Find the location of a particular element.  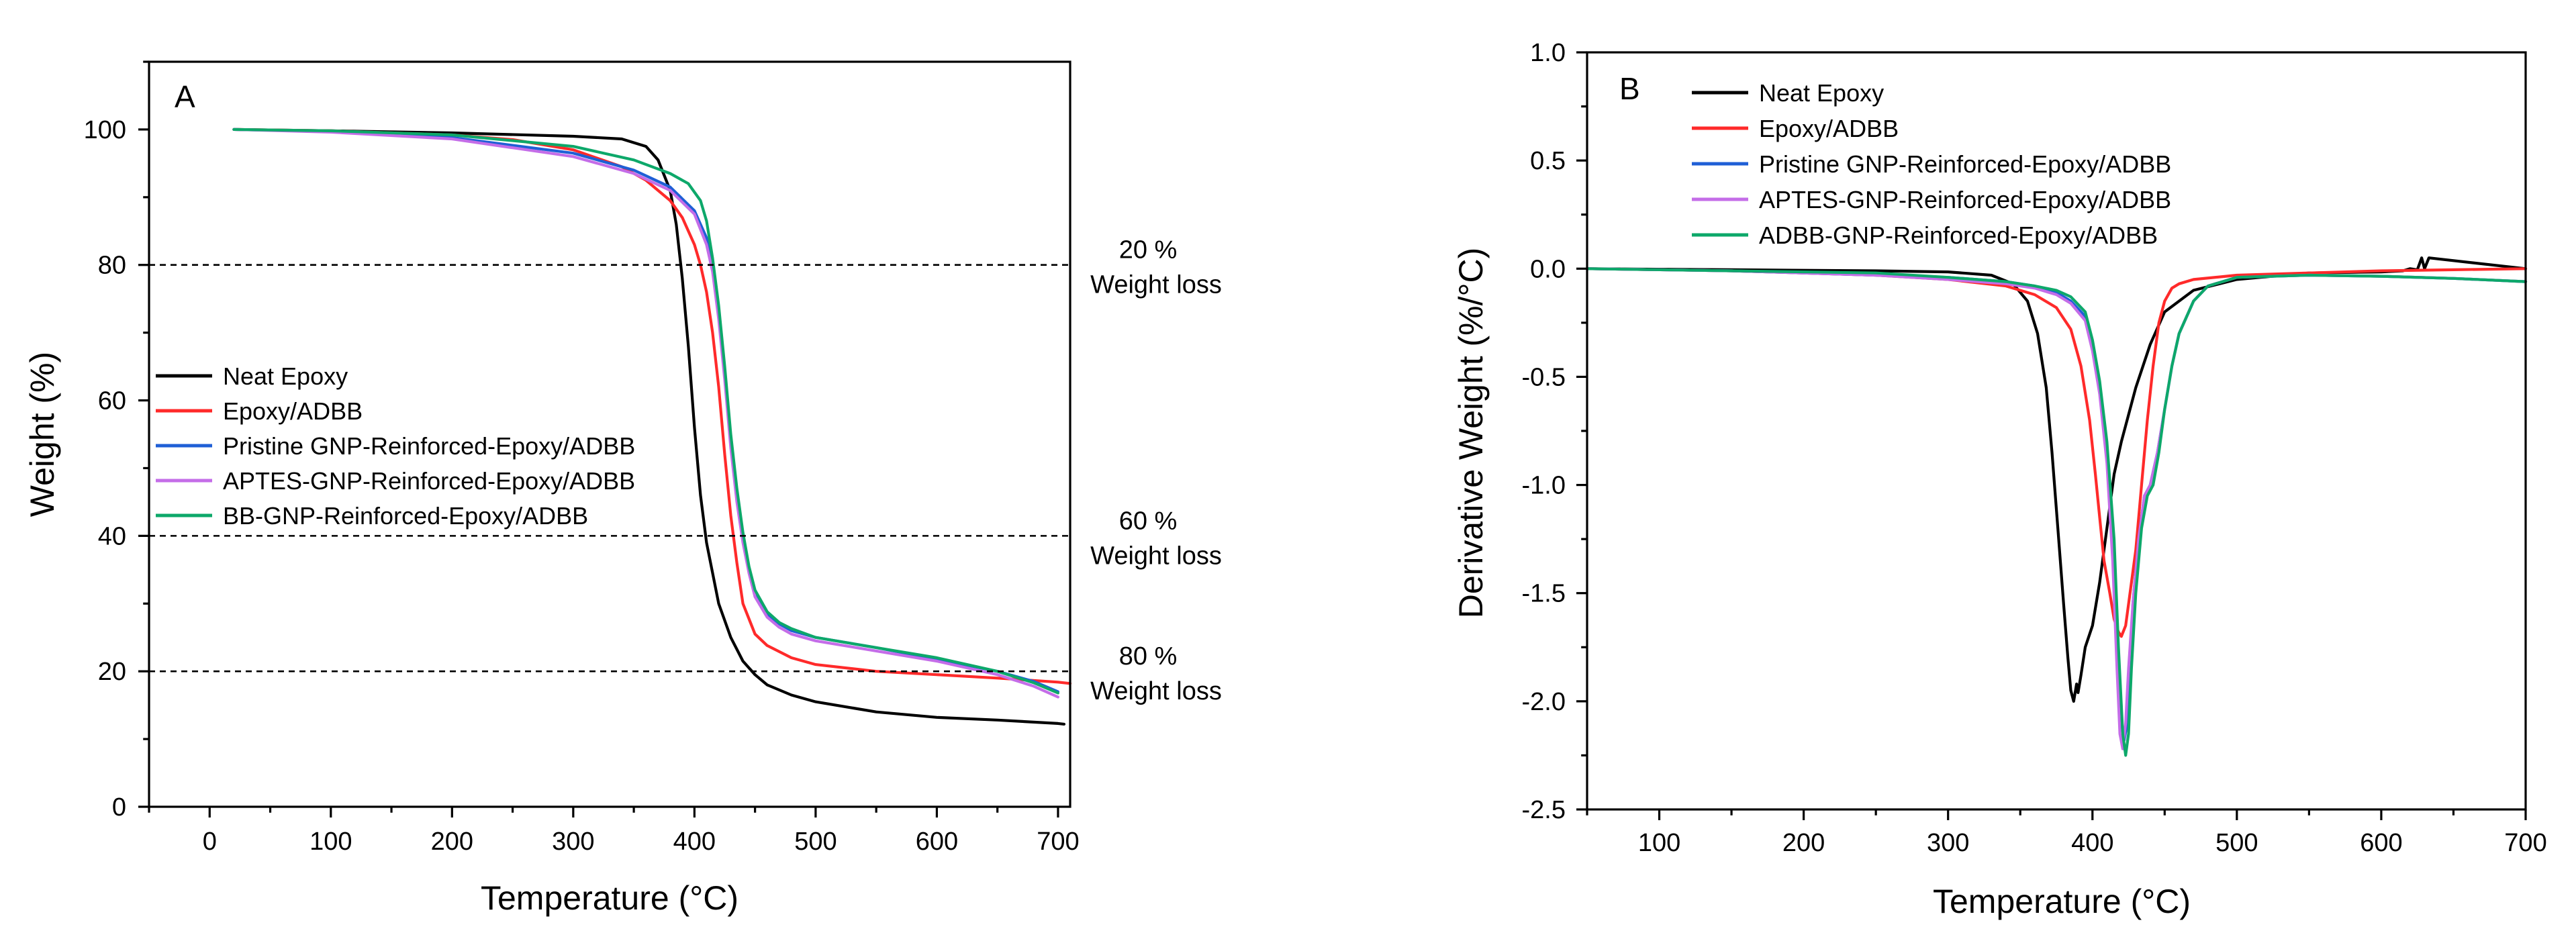

x-tick-label: 0 is located at coordinates (210, 842).